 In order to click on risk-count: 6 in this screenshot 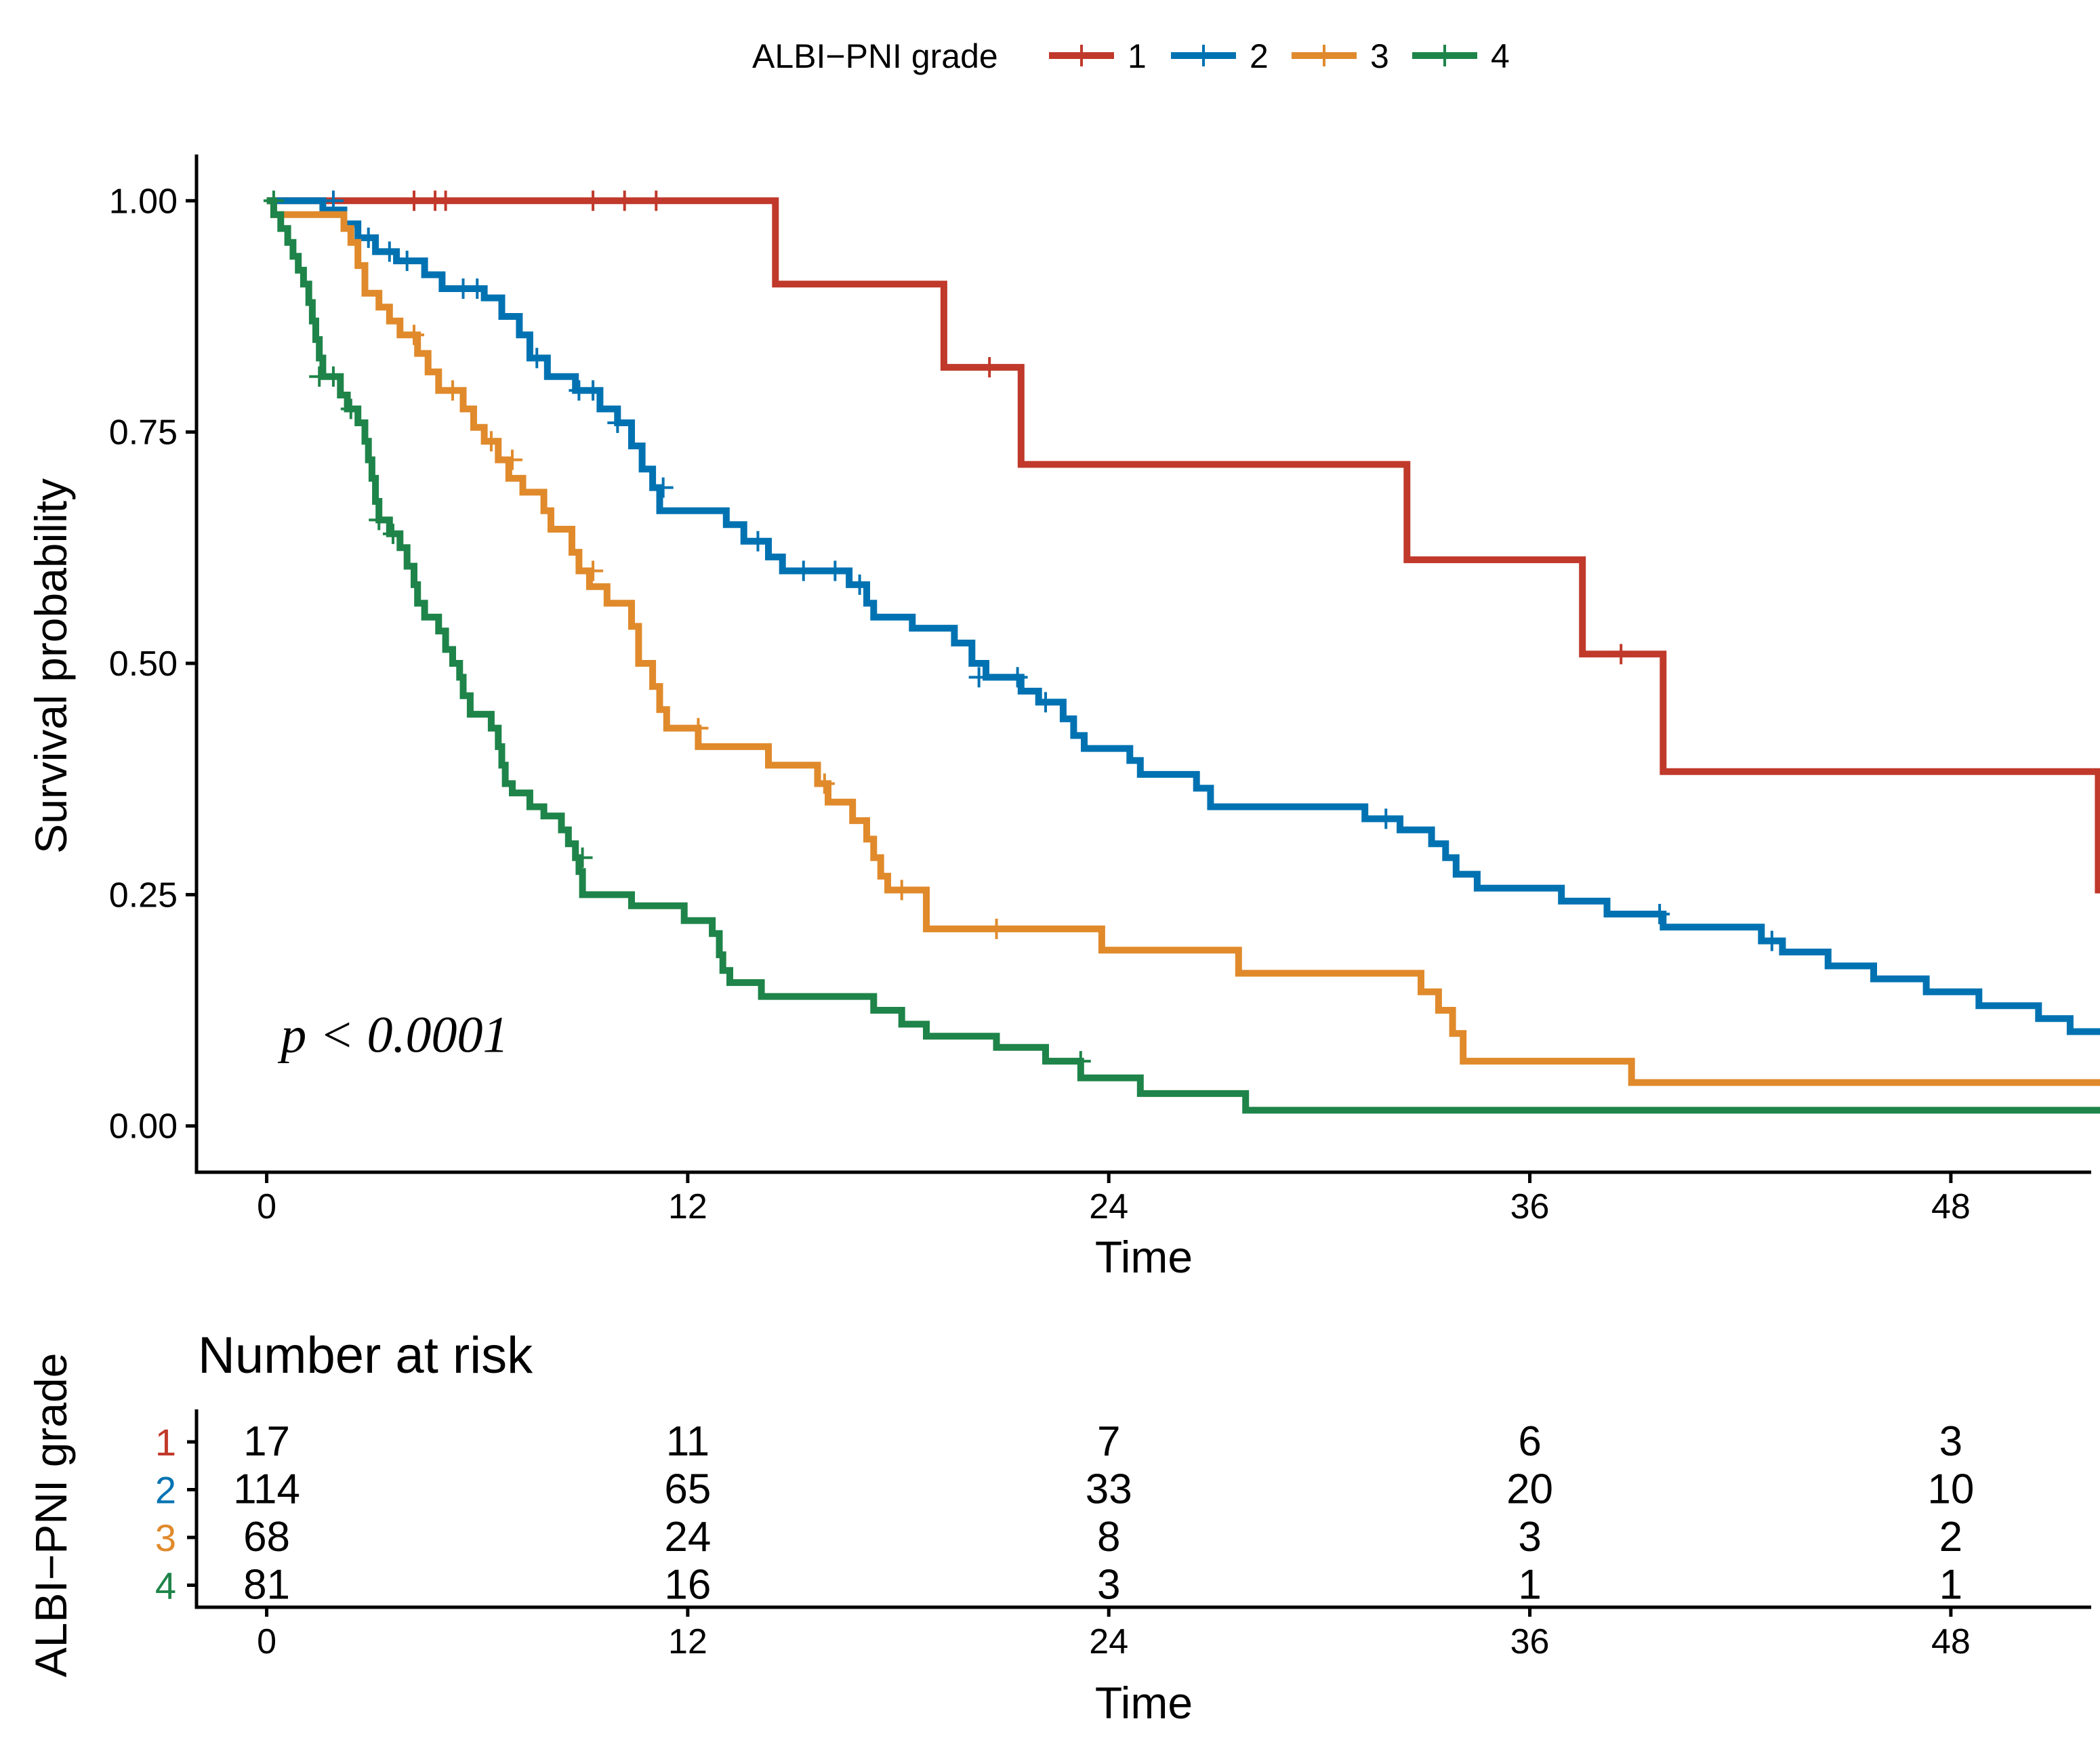, I will do `click(1529, 1441)`.